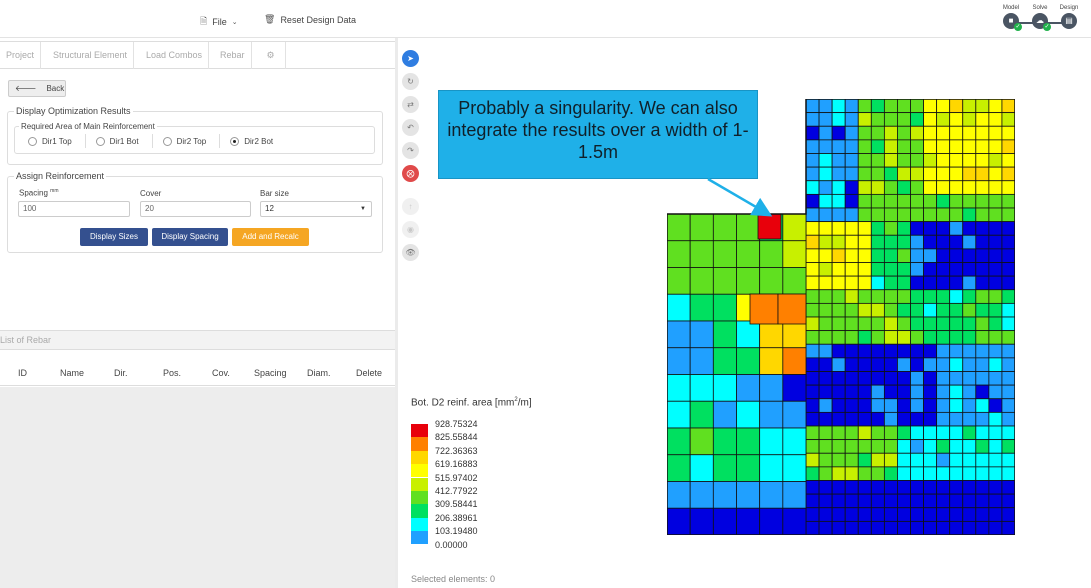 The height and width of the screenshot is (588, 1091). What do you see at coordinates (258, 141) in the screenshot?
I see `radio-dir2-bot: Dir2 Bot` at bounding box center [258, 141].